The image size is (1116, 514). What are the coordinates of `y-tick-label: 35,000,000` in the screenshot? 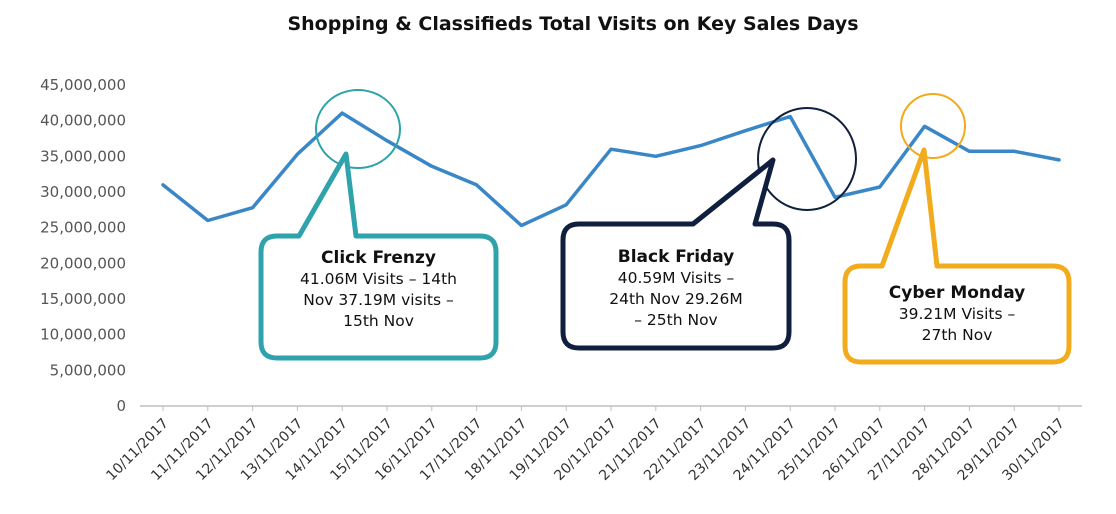 It's located at (83, 156).